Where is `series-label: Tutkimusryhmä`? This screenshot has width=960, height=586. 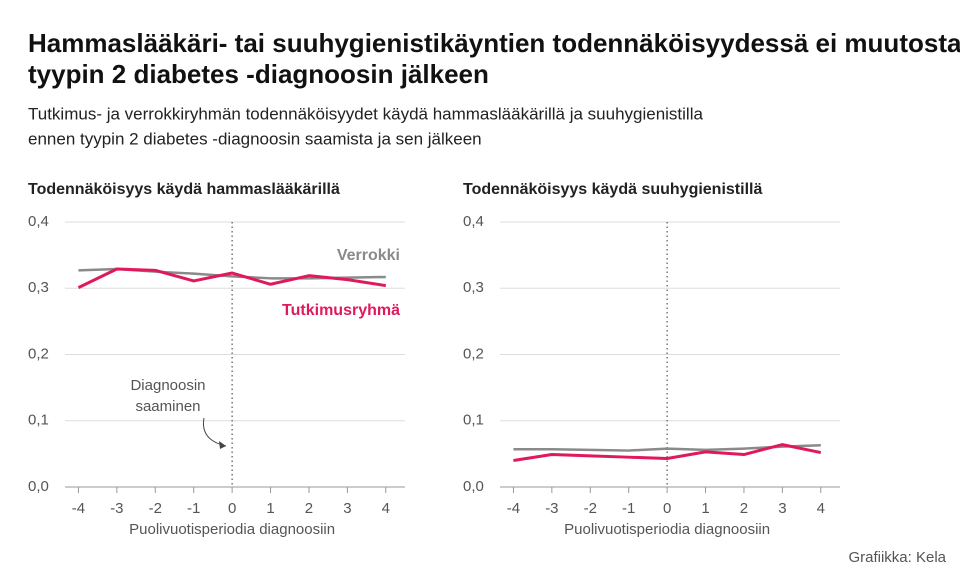
series-label: Tutkimusryhmä is located at coordinates (341, 310).